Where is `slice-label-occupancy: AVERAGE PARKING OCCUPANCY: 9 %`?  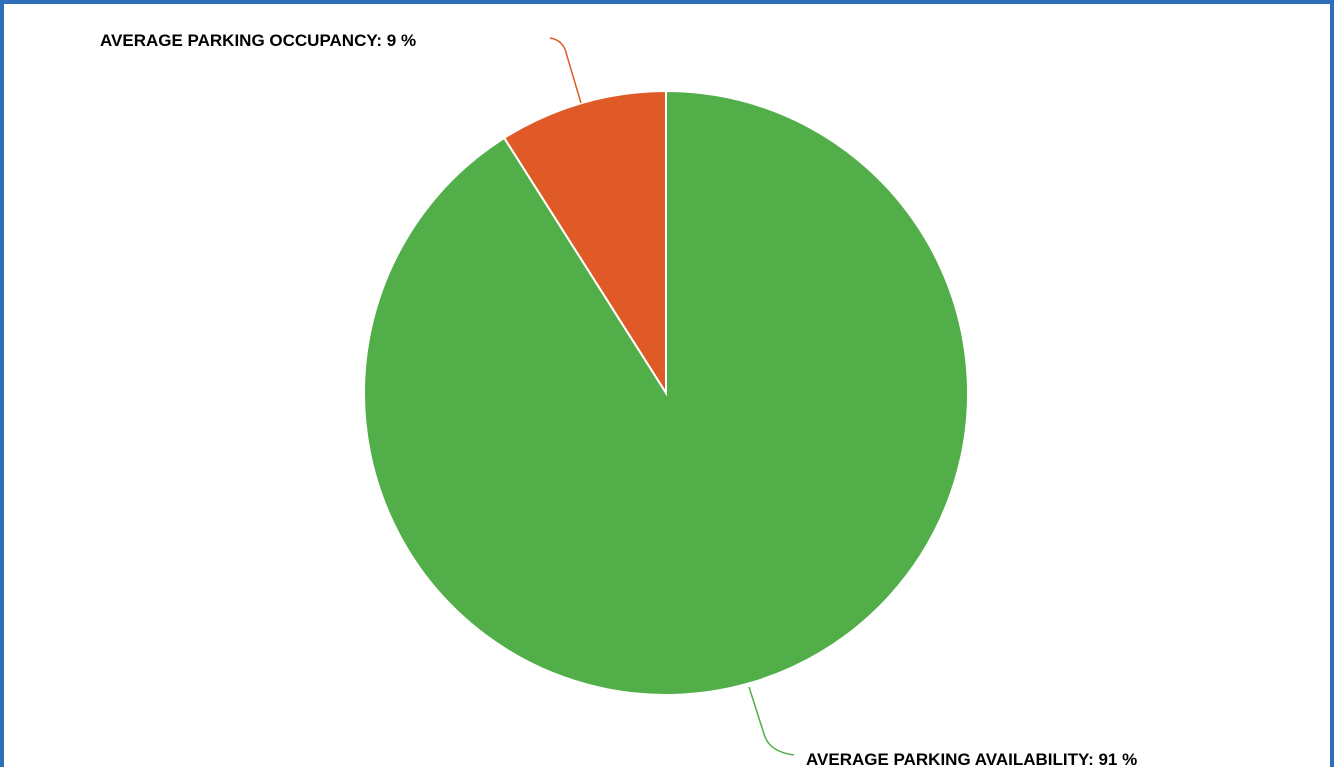 slice-label-occupancy: AVERAGE PARKING OCCUPANCY: 9 % is located at coordinates (258, 40).